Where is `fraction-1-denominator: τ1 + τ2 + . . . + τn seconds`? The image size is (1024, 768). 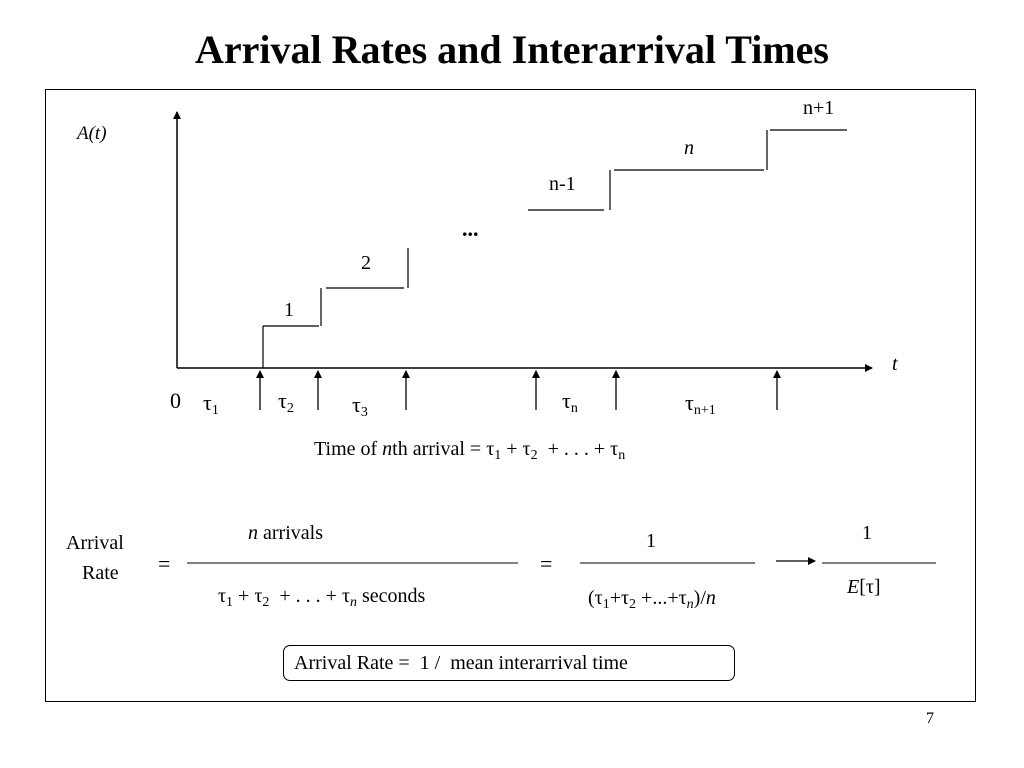 fraction-1-denominator: τ1 + τ2 + . . . + τn seconds is located at coordinates (322, 597).